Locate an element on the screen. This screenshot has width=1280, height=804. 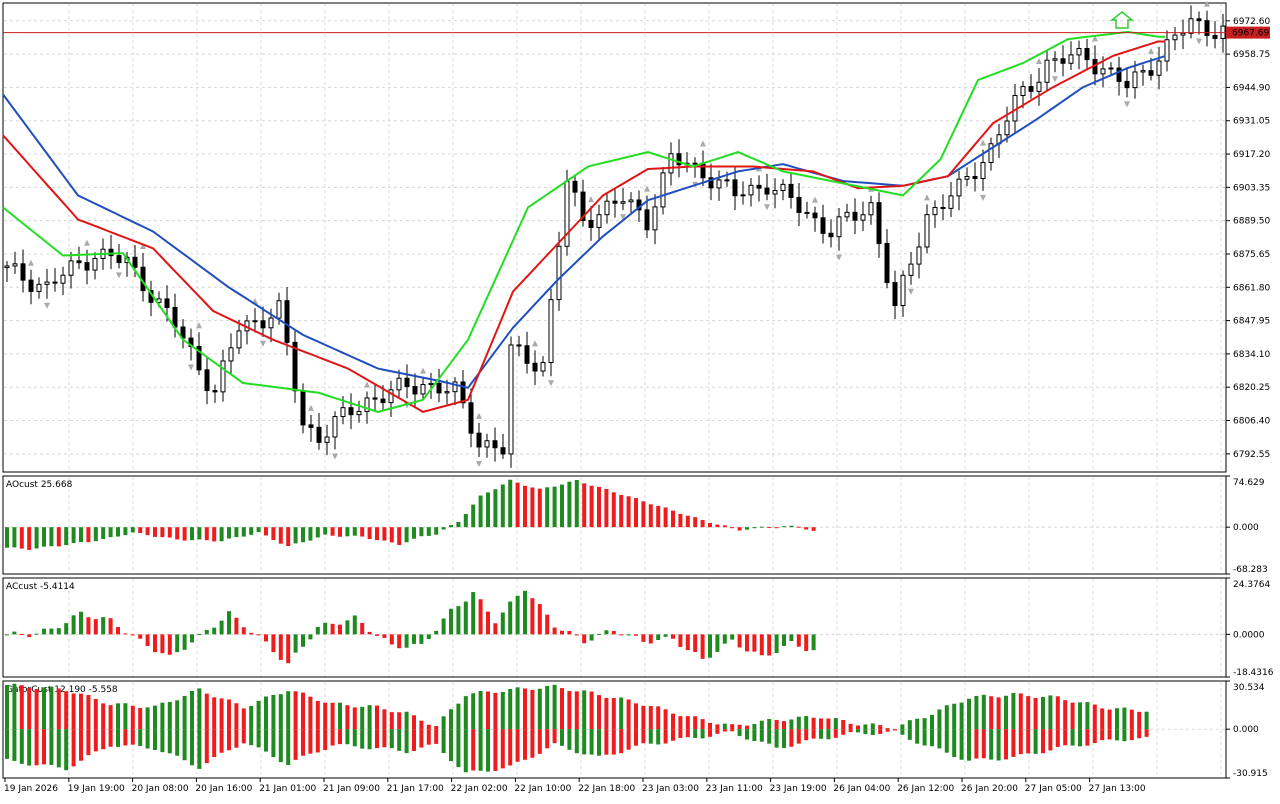
time-axis-tick-label: 27 Jan 05:00 is located at coordinates (1053, 789).